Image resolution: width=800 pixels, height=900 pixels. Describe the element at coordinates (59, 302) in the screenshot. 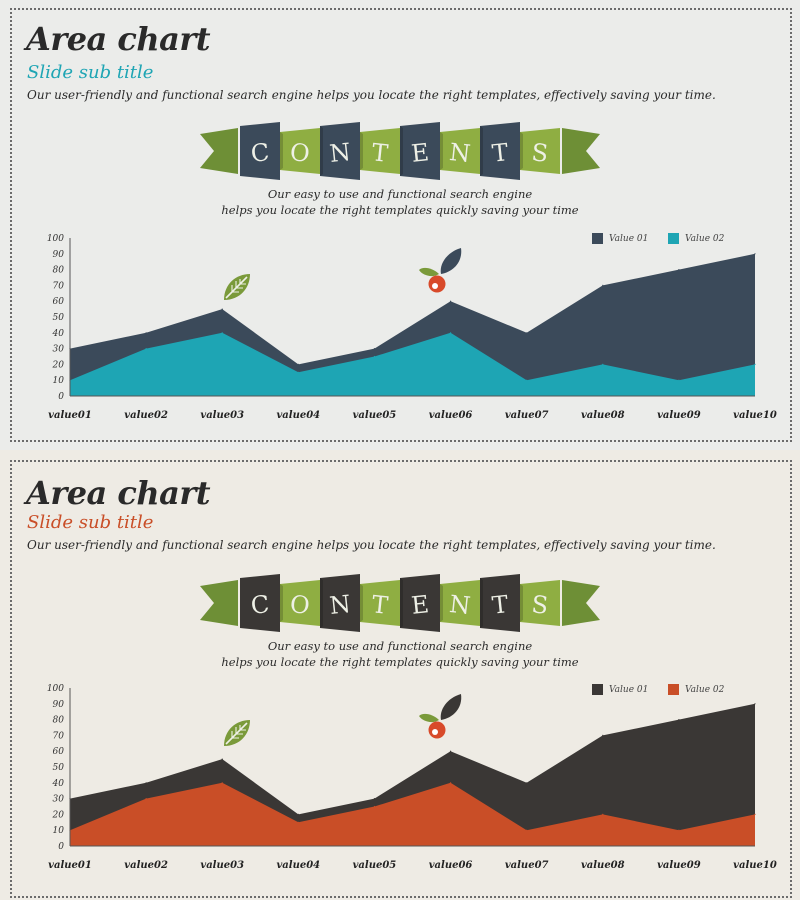

I see `y-tick-label: 60` at that location.